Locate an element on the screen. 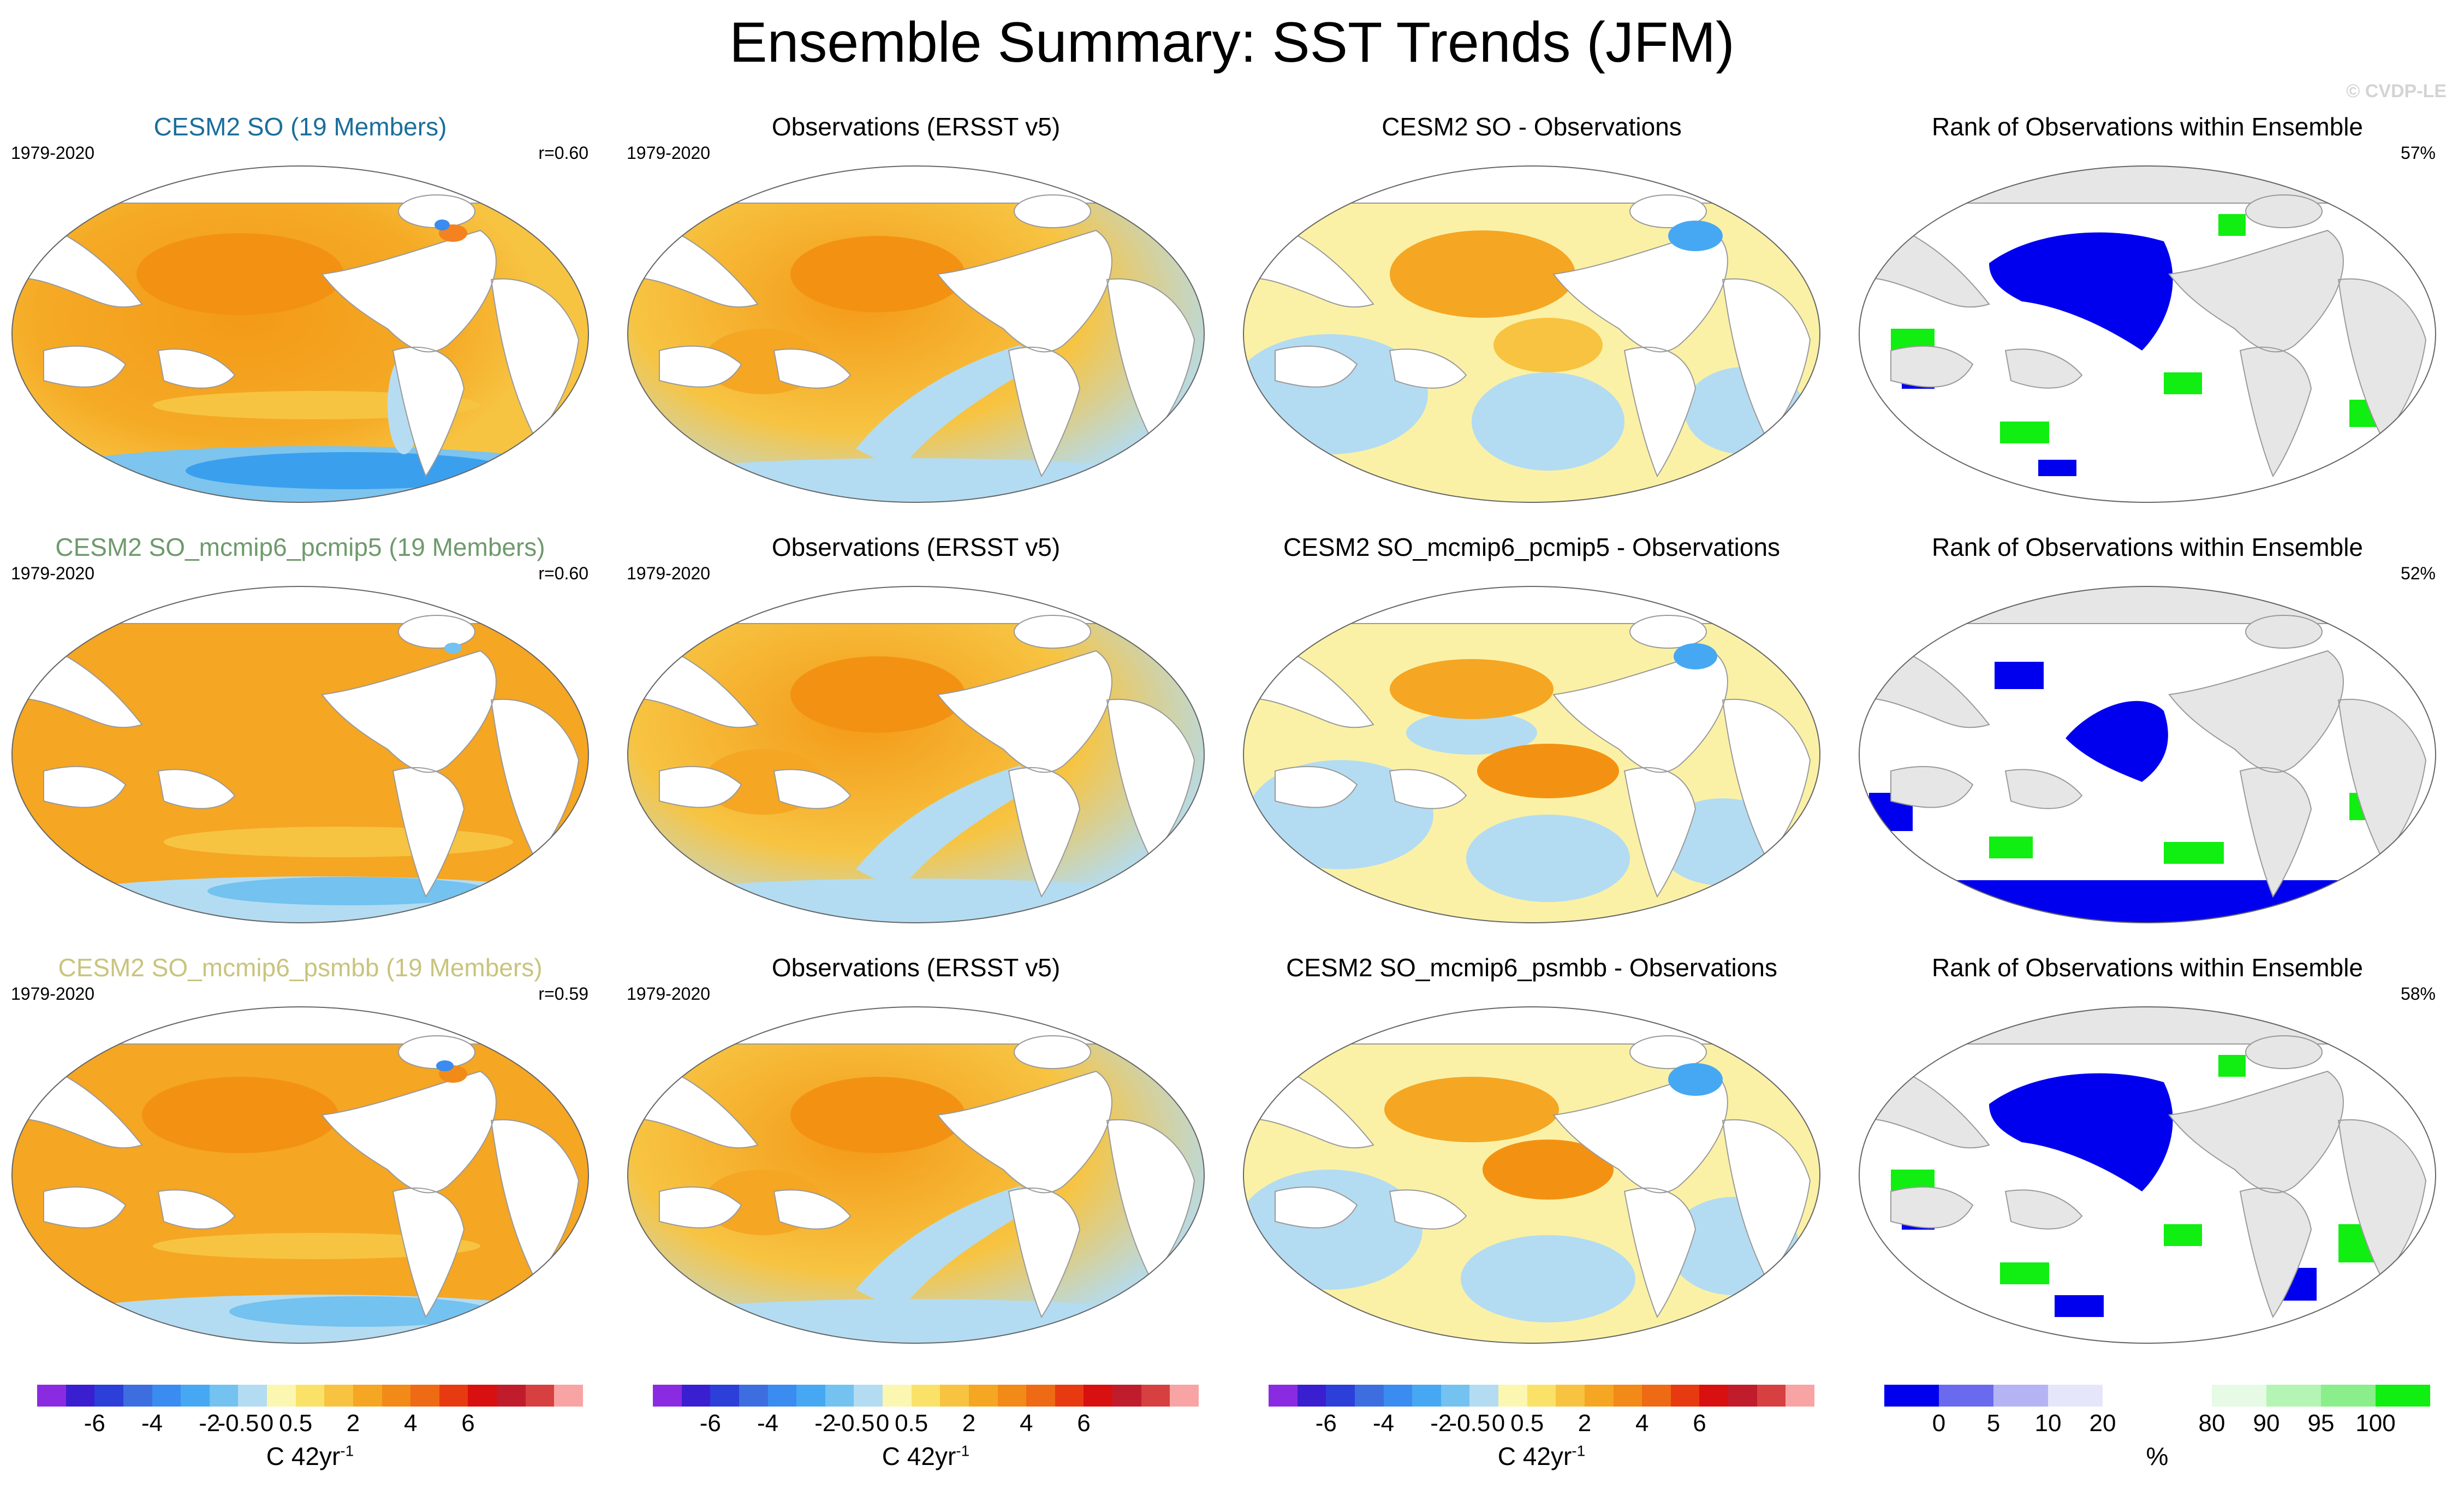  colorbar-tick-label: 0.5 is located at coordinates (296, 1424).